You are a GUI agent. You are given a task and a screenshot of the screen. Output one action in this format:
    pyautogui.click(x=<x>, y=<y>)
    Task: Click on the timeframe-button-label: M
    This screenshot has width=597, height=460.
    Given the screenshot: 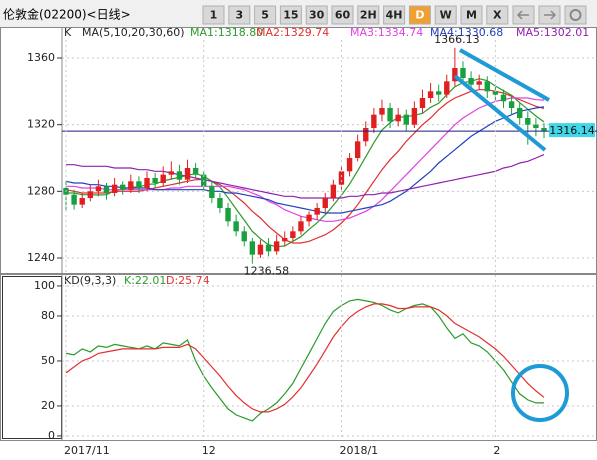 What is the action you would take?
    pyautogui.click(x=471, y=15)
    